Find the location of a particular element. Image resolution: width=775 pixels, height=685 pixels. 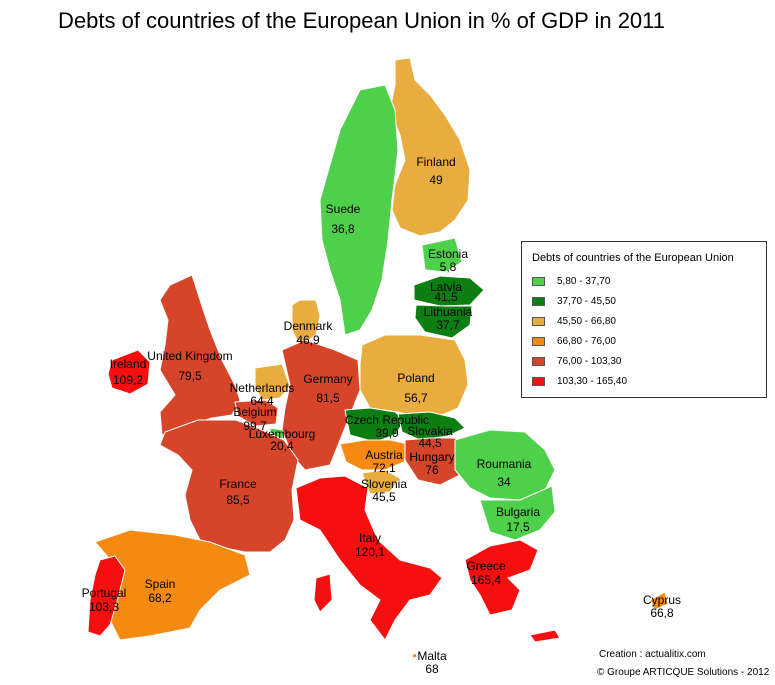

country-name-latvia: Latvia is located at coordinates (446, 287).